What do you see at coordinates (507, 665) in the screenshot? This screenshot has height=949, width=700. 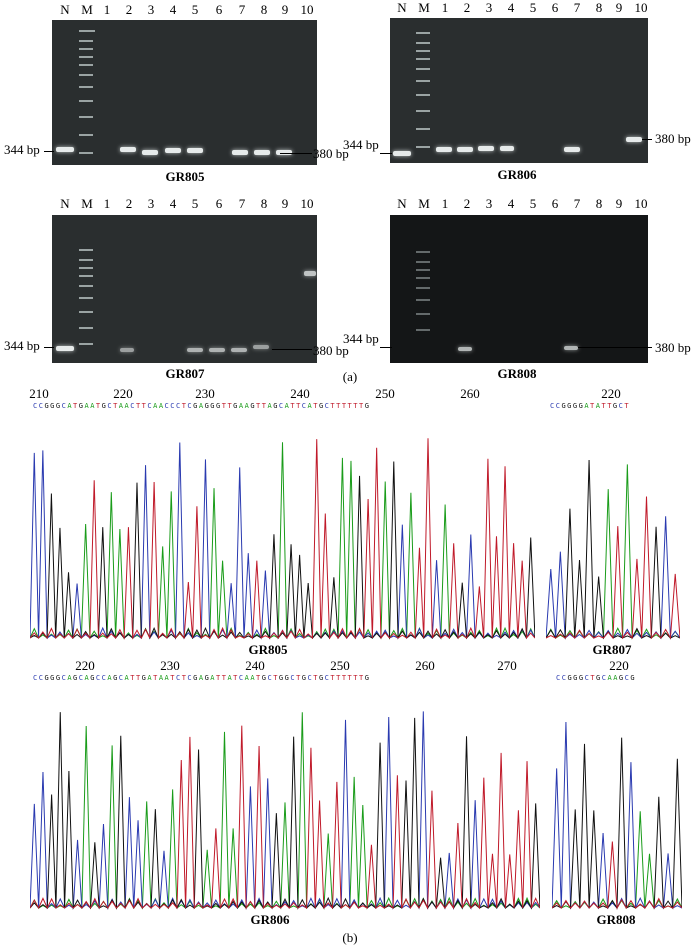 I see `position-label: 270` at bounding box center [507, 665].